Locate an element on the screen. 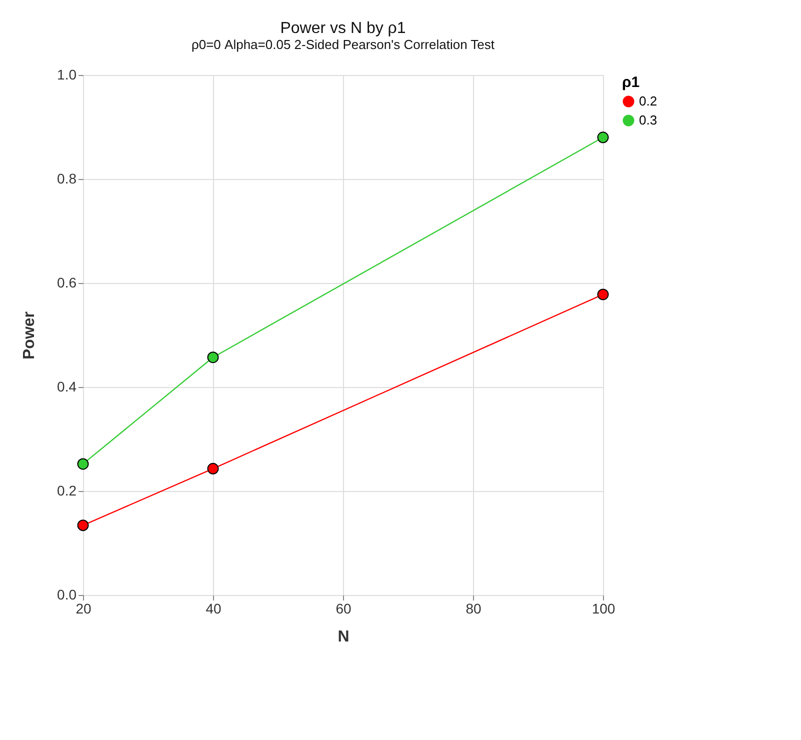 This screenshot has height=740, width=801. y-tick-label: 0.6 is located at coordinates (67, 282).